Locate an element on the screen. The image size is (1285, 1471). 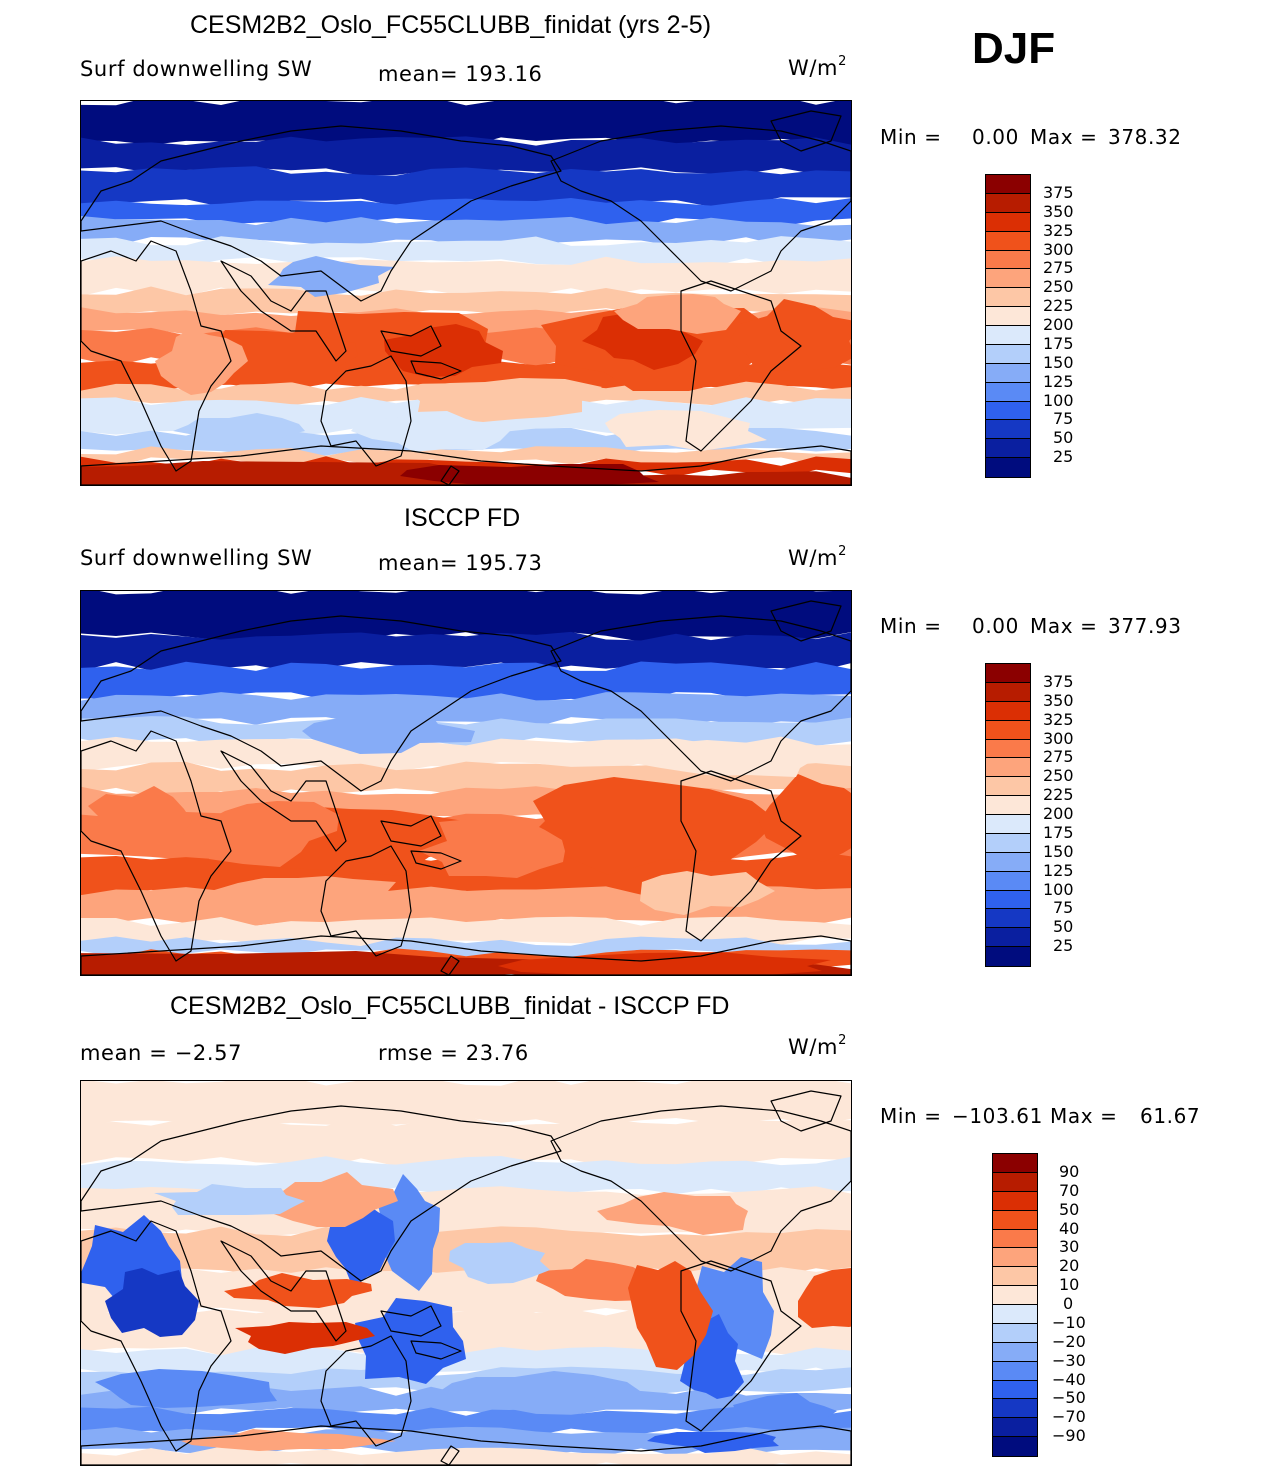
colorbar-level-label: 70 is located at coordinates (1069, 1190).